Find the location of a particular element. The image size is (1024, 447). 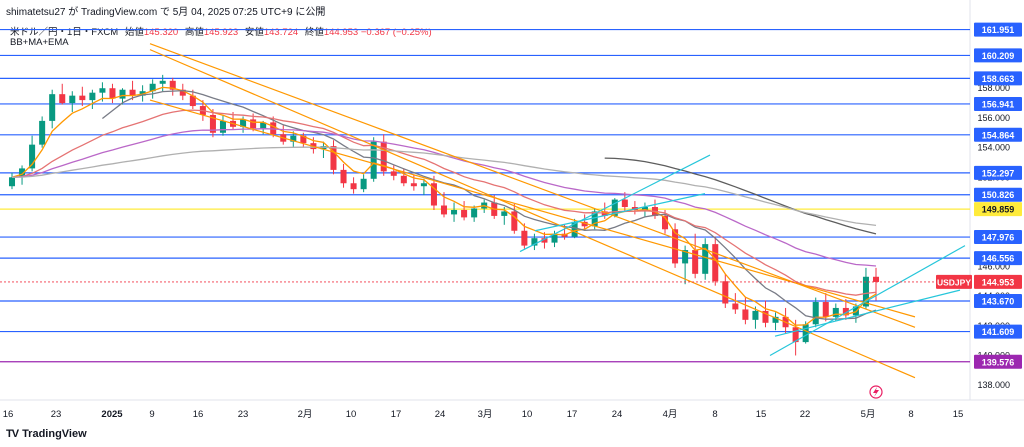

level-tag-label: 146.556 is located at coordinates (998, 259).